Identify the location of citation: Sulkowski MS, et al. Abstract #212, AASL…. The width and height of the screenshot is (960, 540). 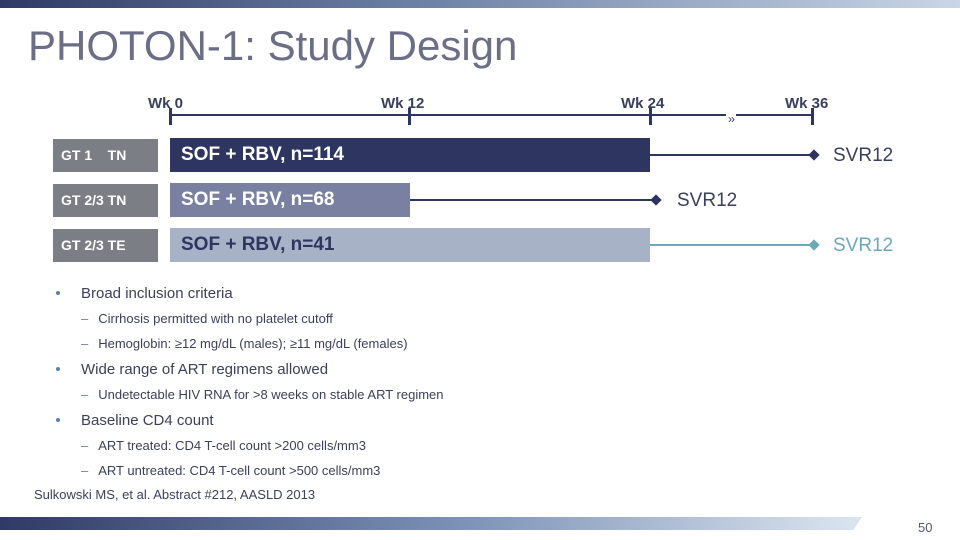
(175, 494).